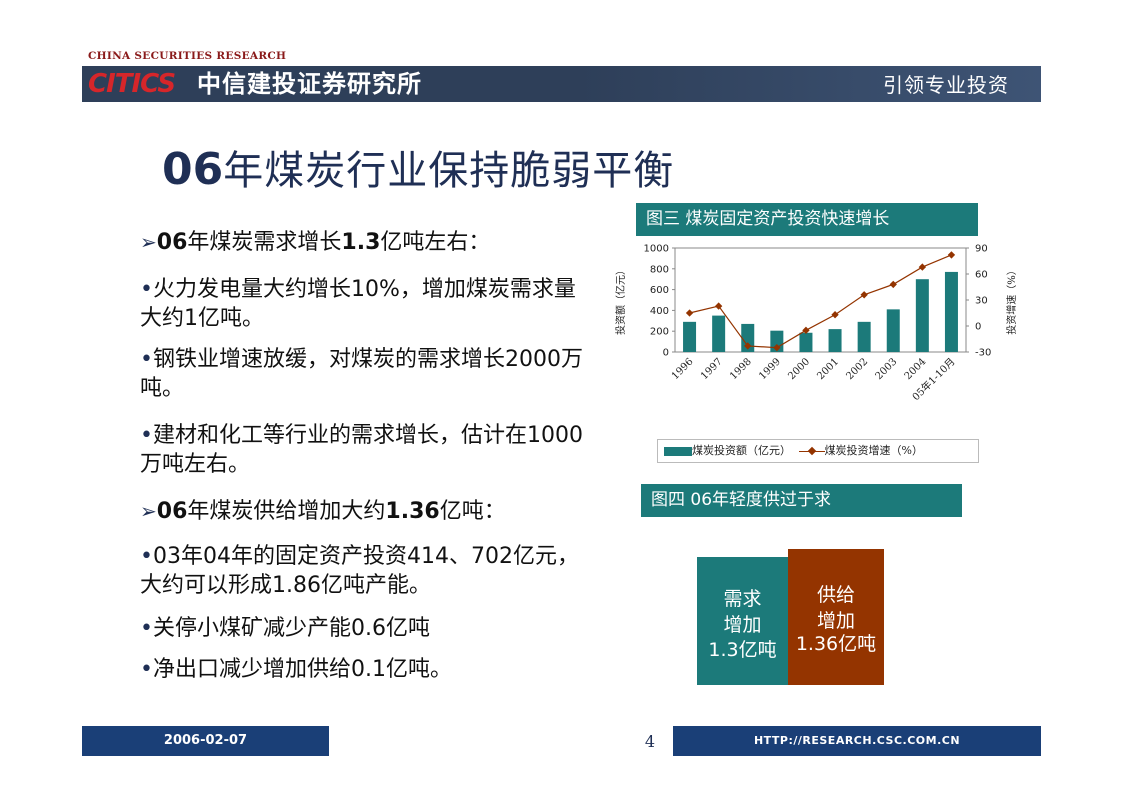 The width and height of the screenshot is (1123, 794). What do you see at coordinates (887, 369) in the screenshot?
I see `x-tick-label: 2003` at bounding box center [887, 369].